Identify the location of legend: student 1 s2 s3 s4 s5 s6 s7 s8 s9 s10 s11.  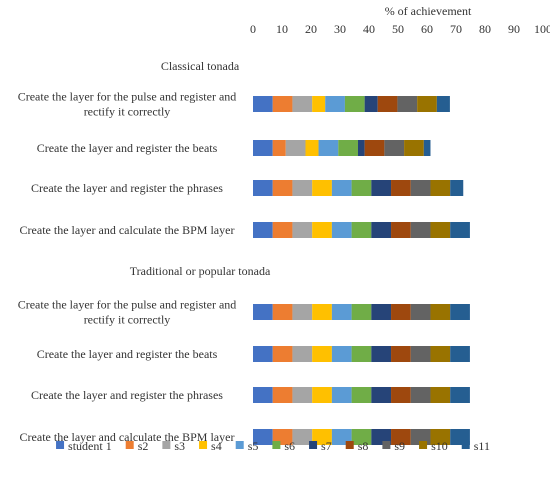
(273, 446).